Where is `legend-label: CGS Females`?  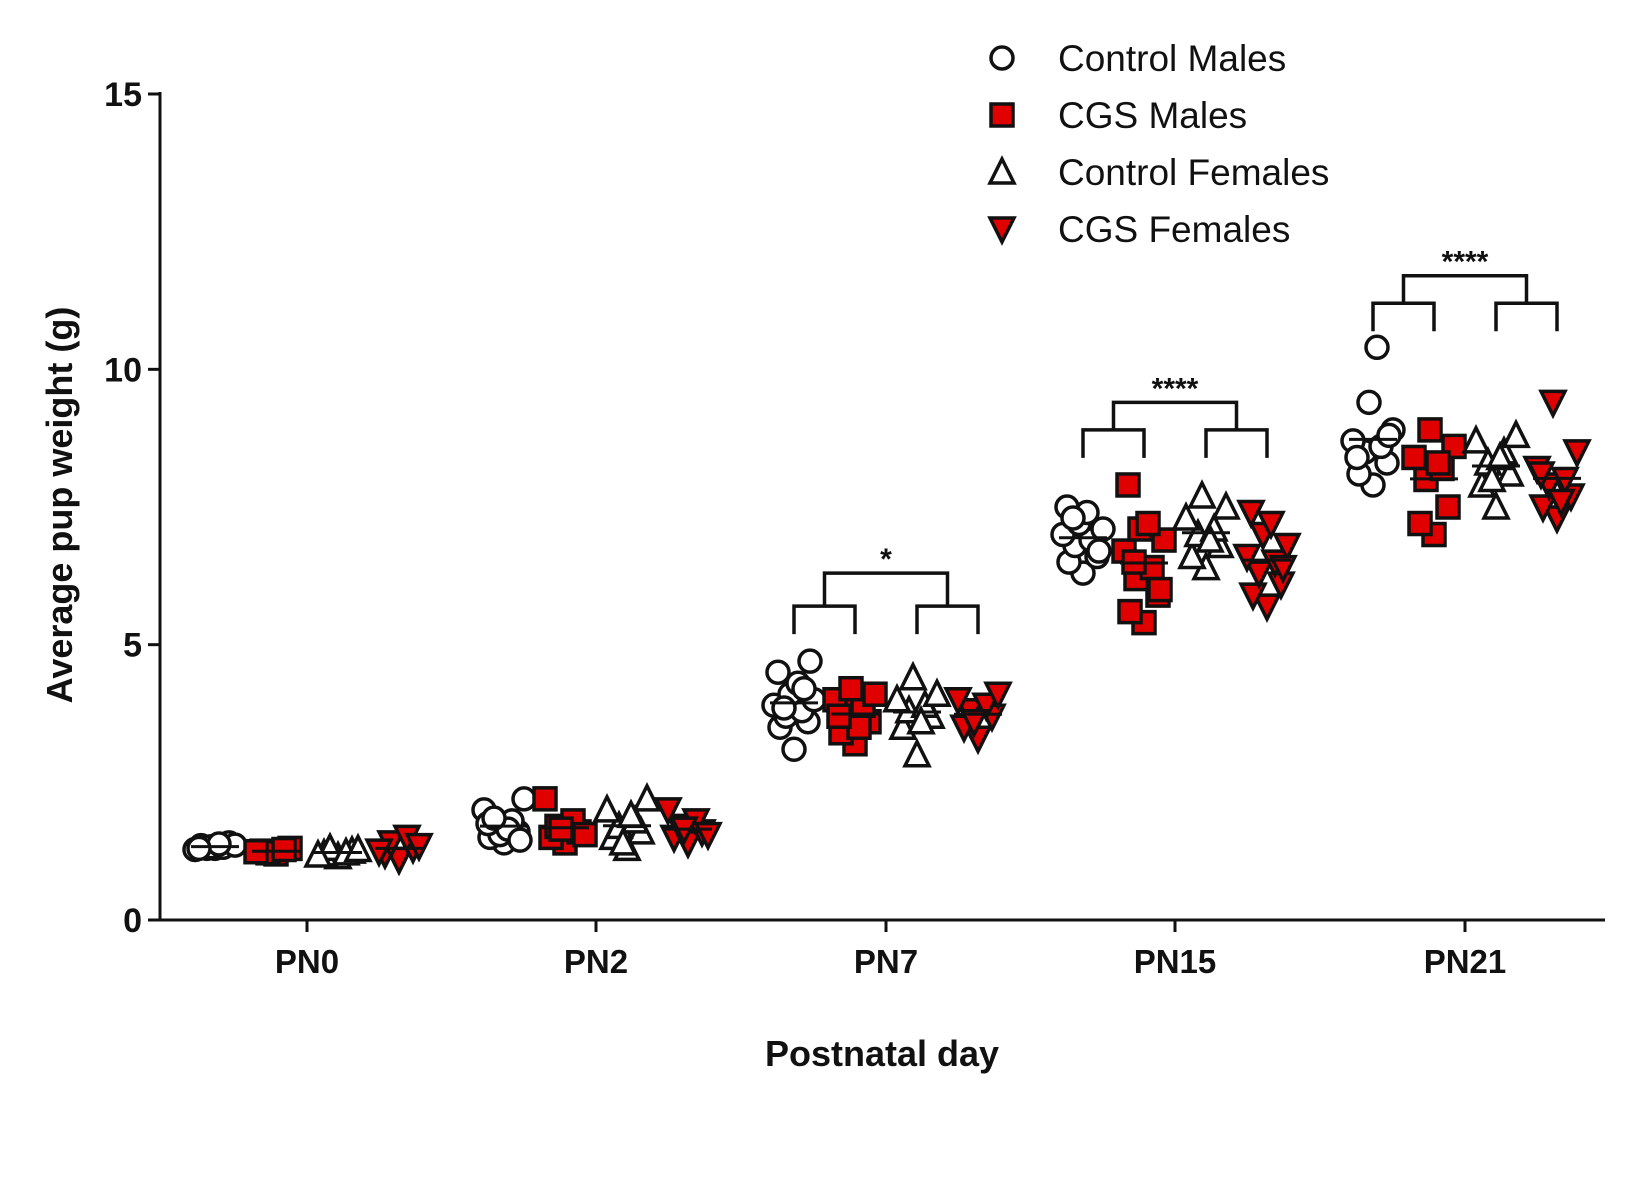
legend-label: CGS Females is located at coordinates (1174, 229).